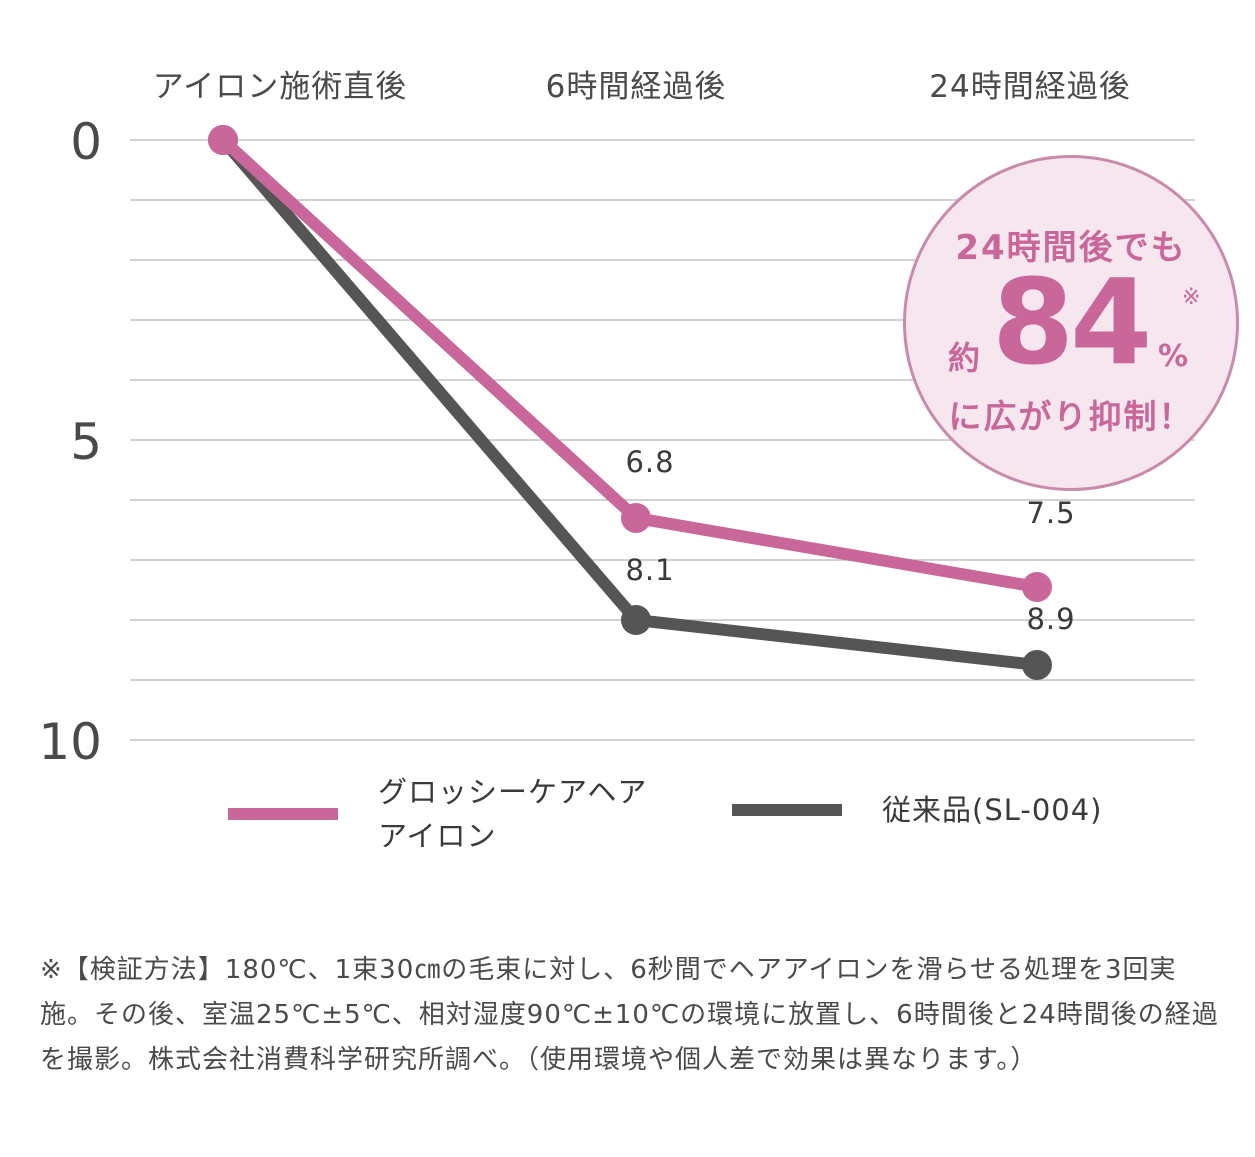 This screenshot has height=1157, width=1255. What do you see at coordinates (513, 792) in the screenshot?
I see `legend-label-line1: グロッシーケアヘア` at bounding box center [513, 792].